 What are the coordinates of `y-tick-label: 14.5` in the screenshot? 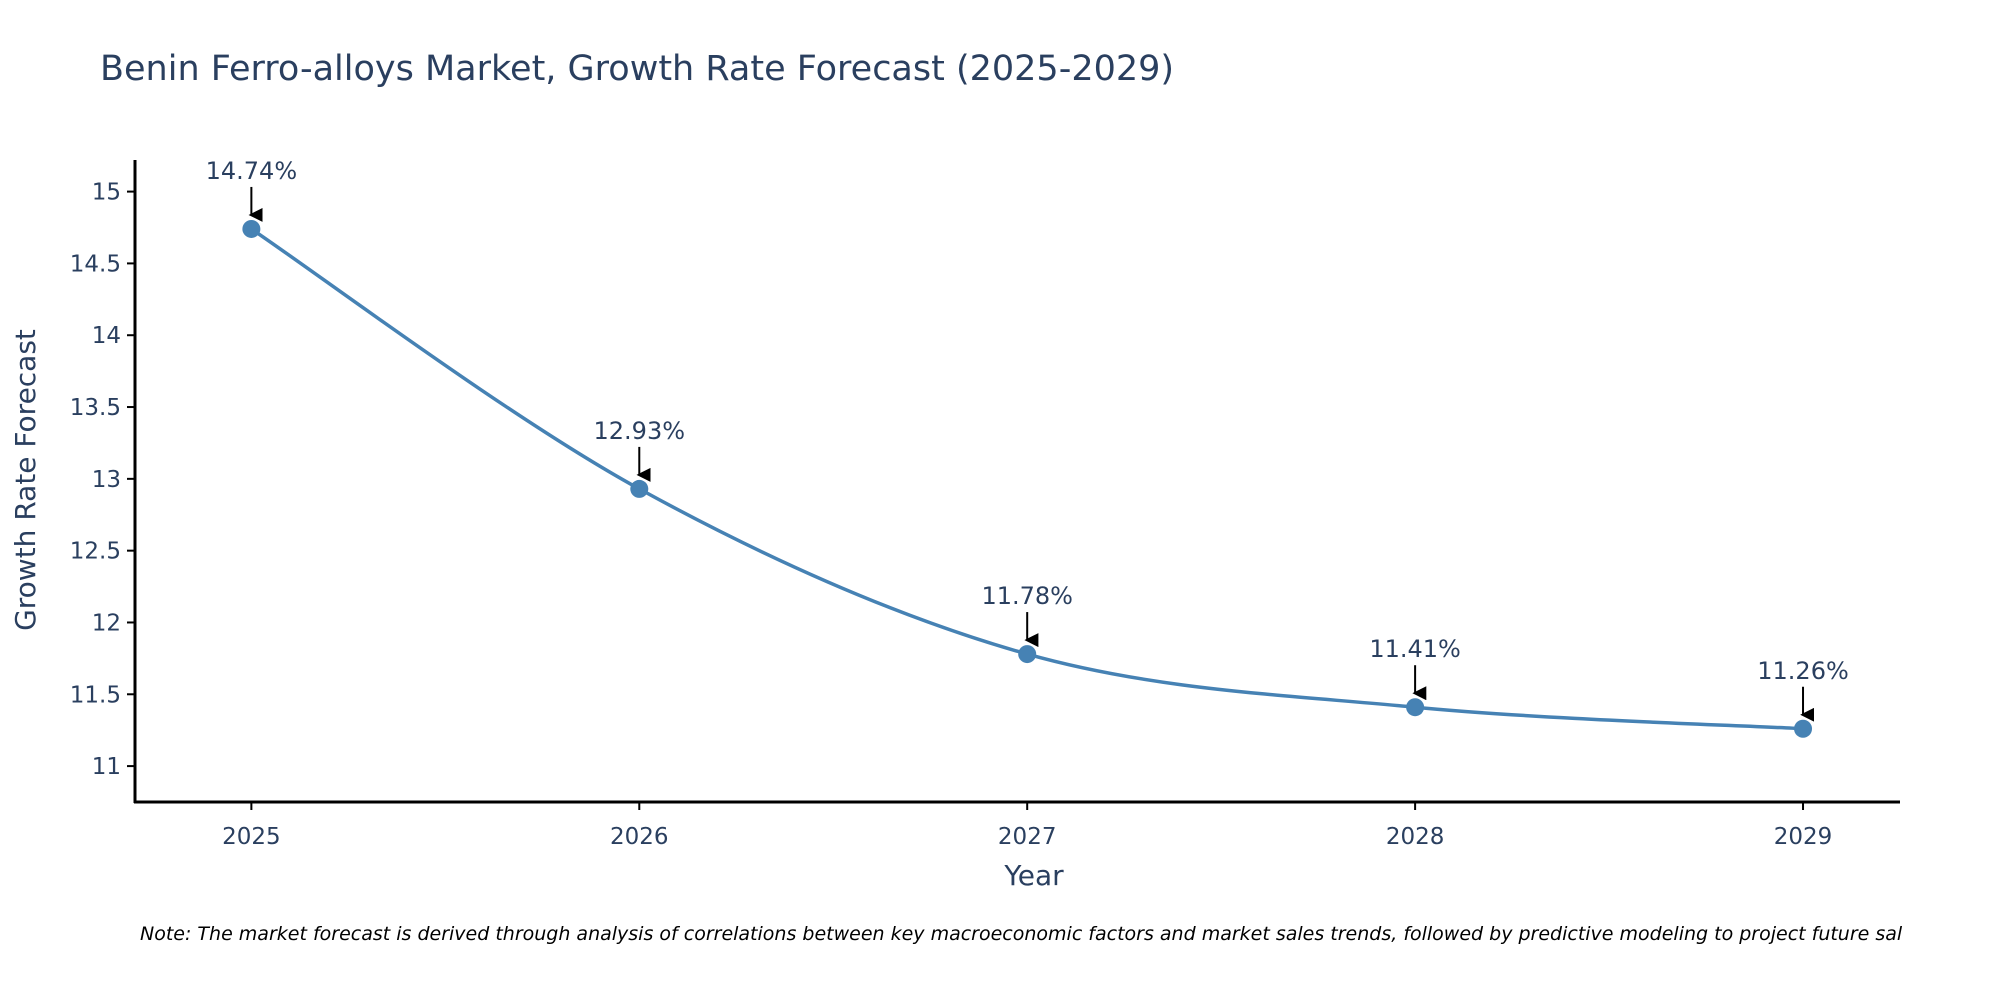 It's located at (95, 264).